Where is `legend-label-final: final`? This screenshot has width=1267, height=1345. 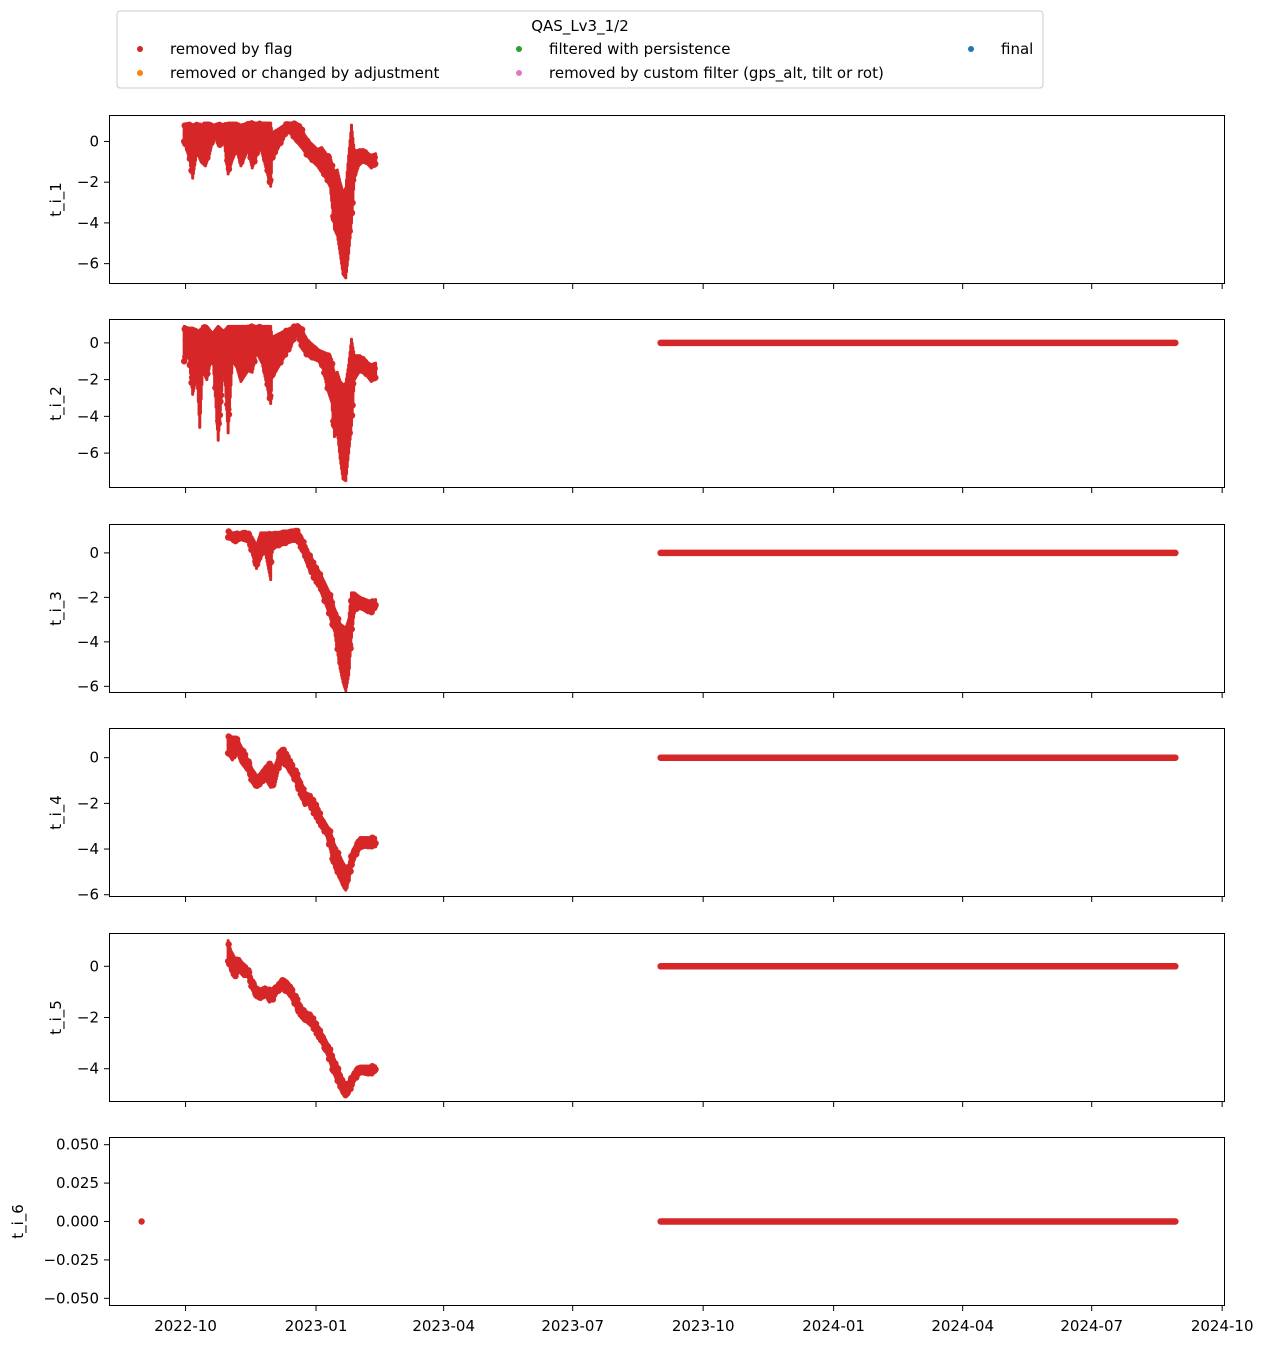 legend-label-final: final is located at coordinates (1017, 49).